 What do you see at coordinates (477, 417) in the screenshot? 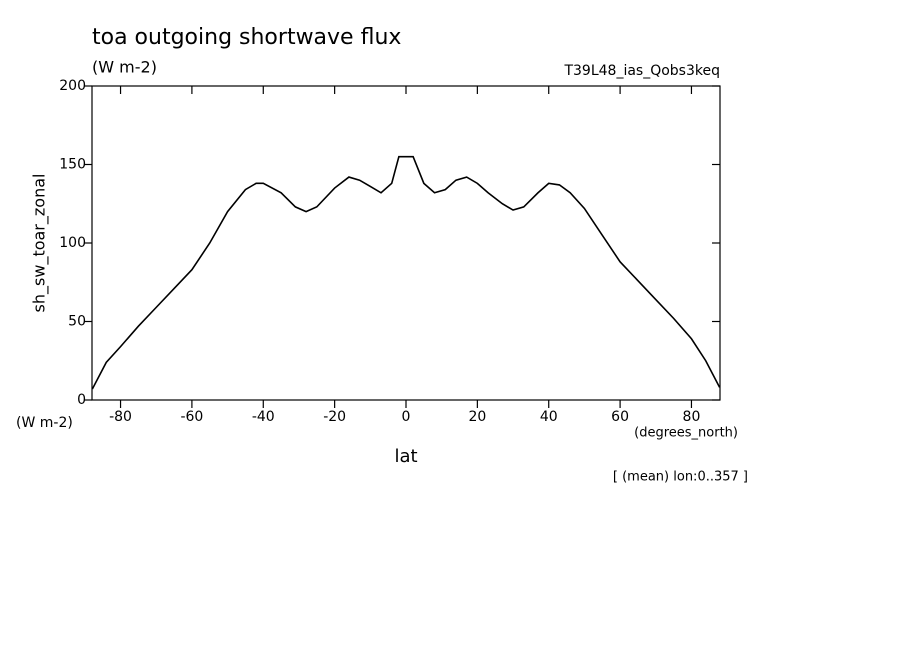
I see `x-tick-label: 20` at bounding box center [477, 417].